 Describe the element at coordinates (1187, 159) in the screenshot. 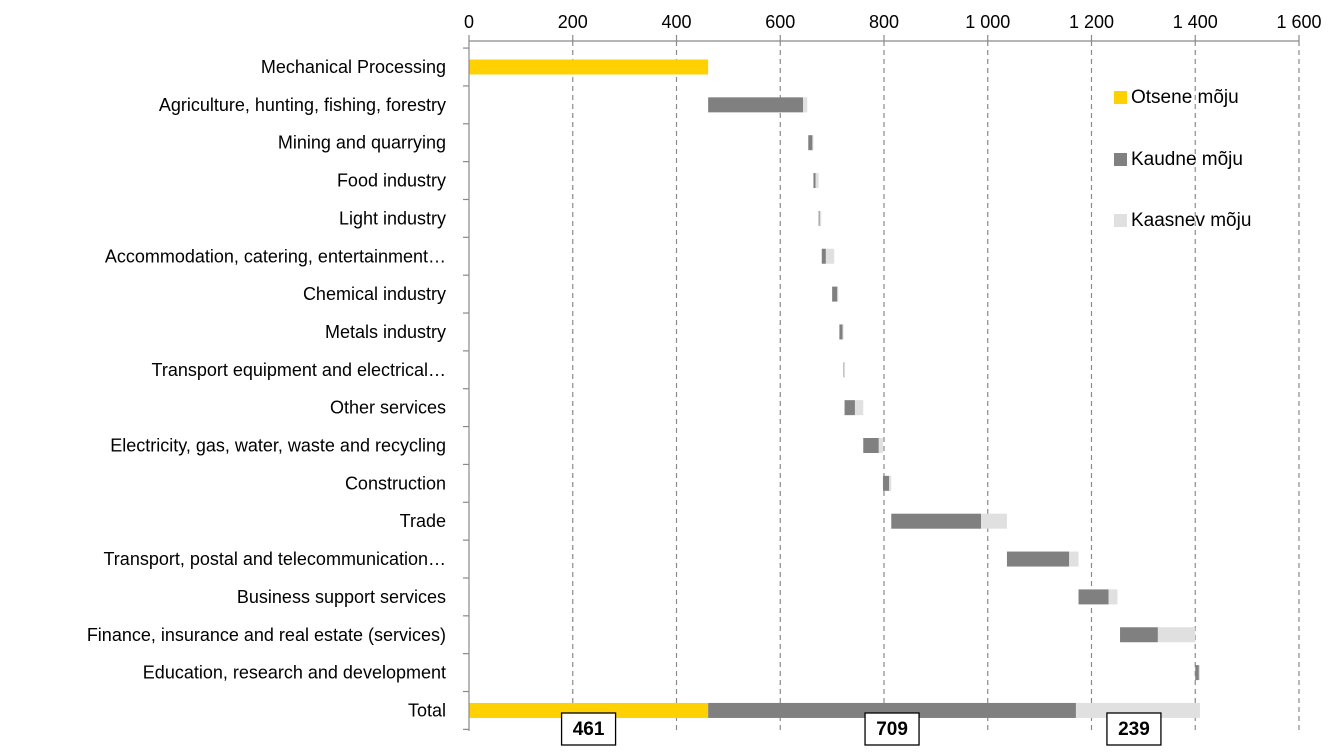

I see `legend-label: Kaudne mõju` at that location.